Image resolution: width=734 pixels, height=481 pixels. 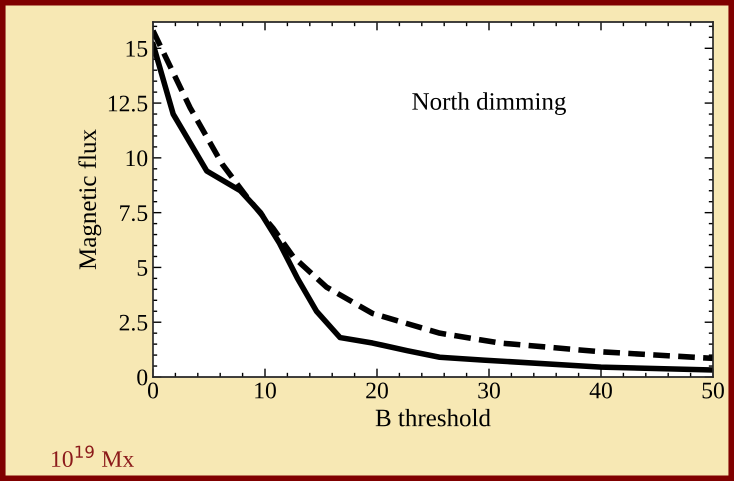 What do you see at coordinates (153, 390) in the screenshot?
I see `x-tick-label: 0` at bounding box center [153, 390].